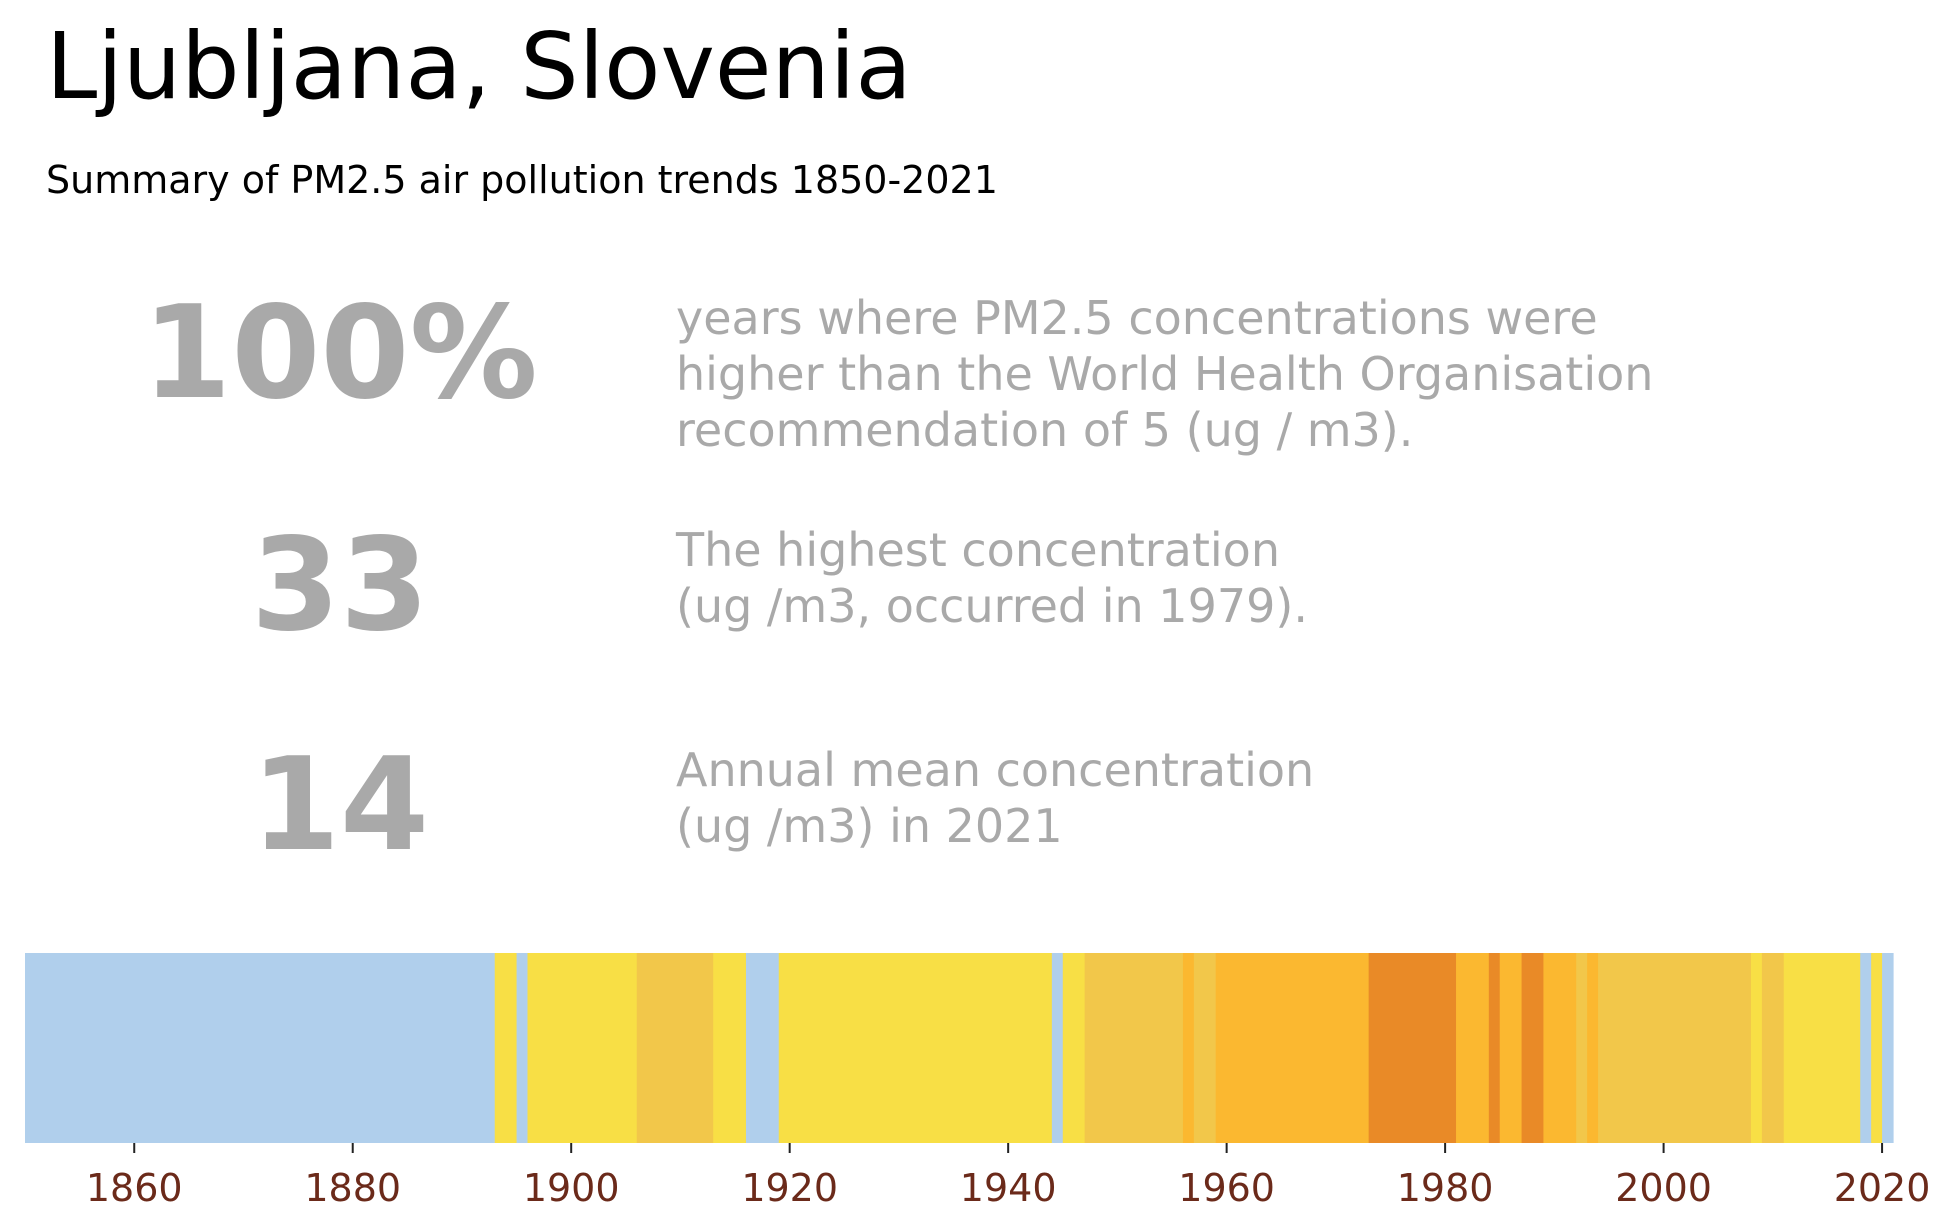  Describe the element at coordinates (1866, 1048) in the screenshot. I see `stripe-2018-2019` at that location.